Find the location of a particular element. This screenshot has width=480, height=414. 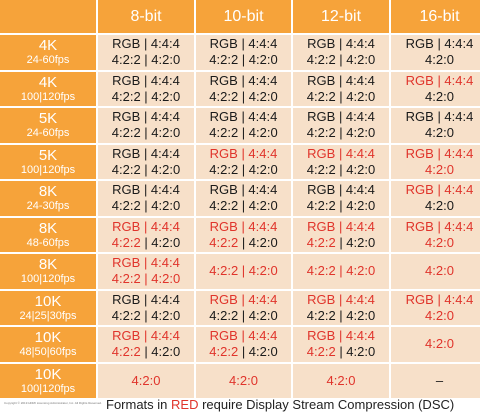

cell-line: – is located at coordinates (439, 381).